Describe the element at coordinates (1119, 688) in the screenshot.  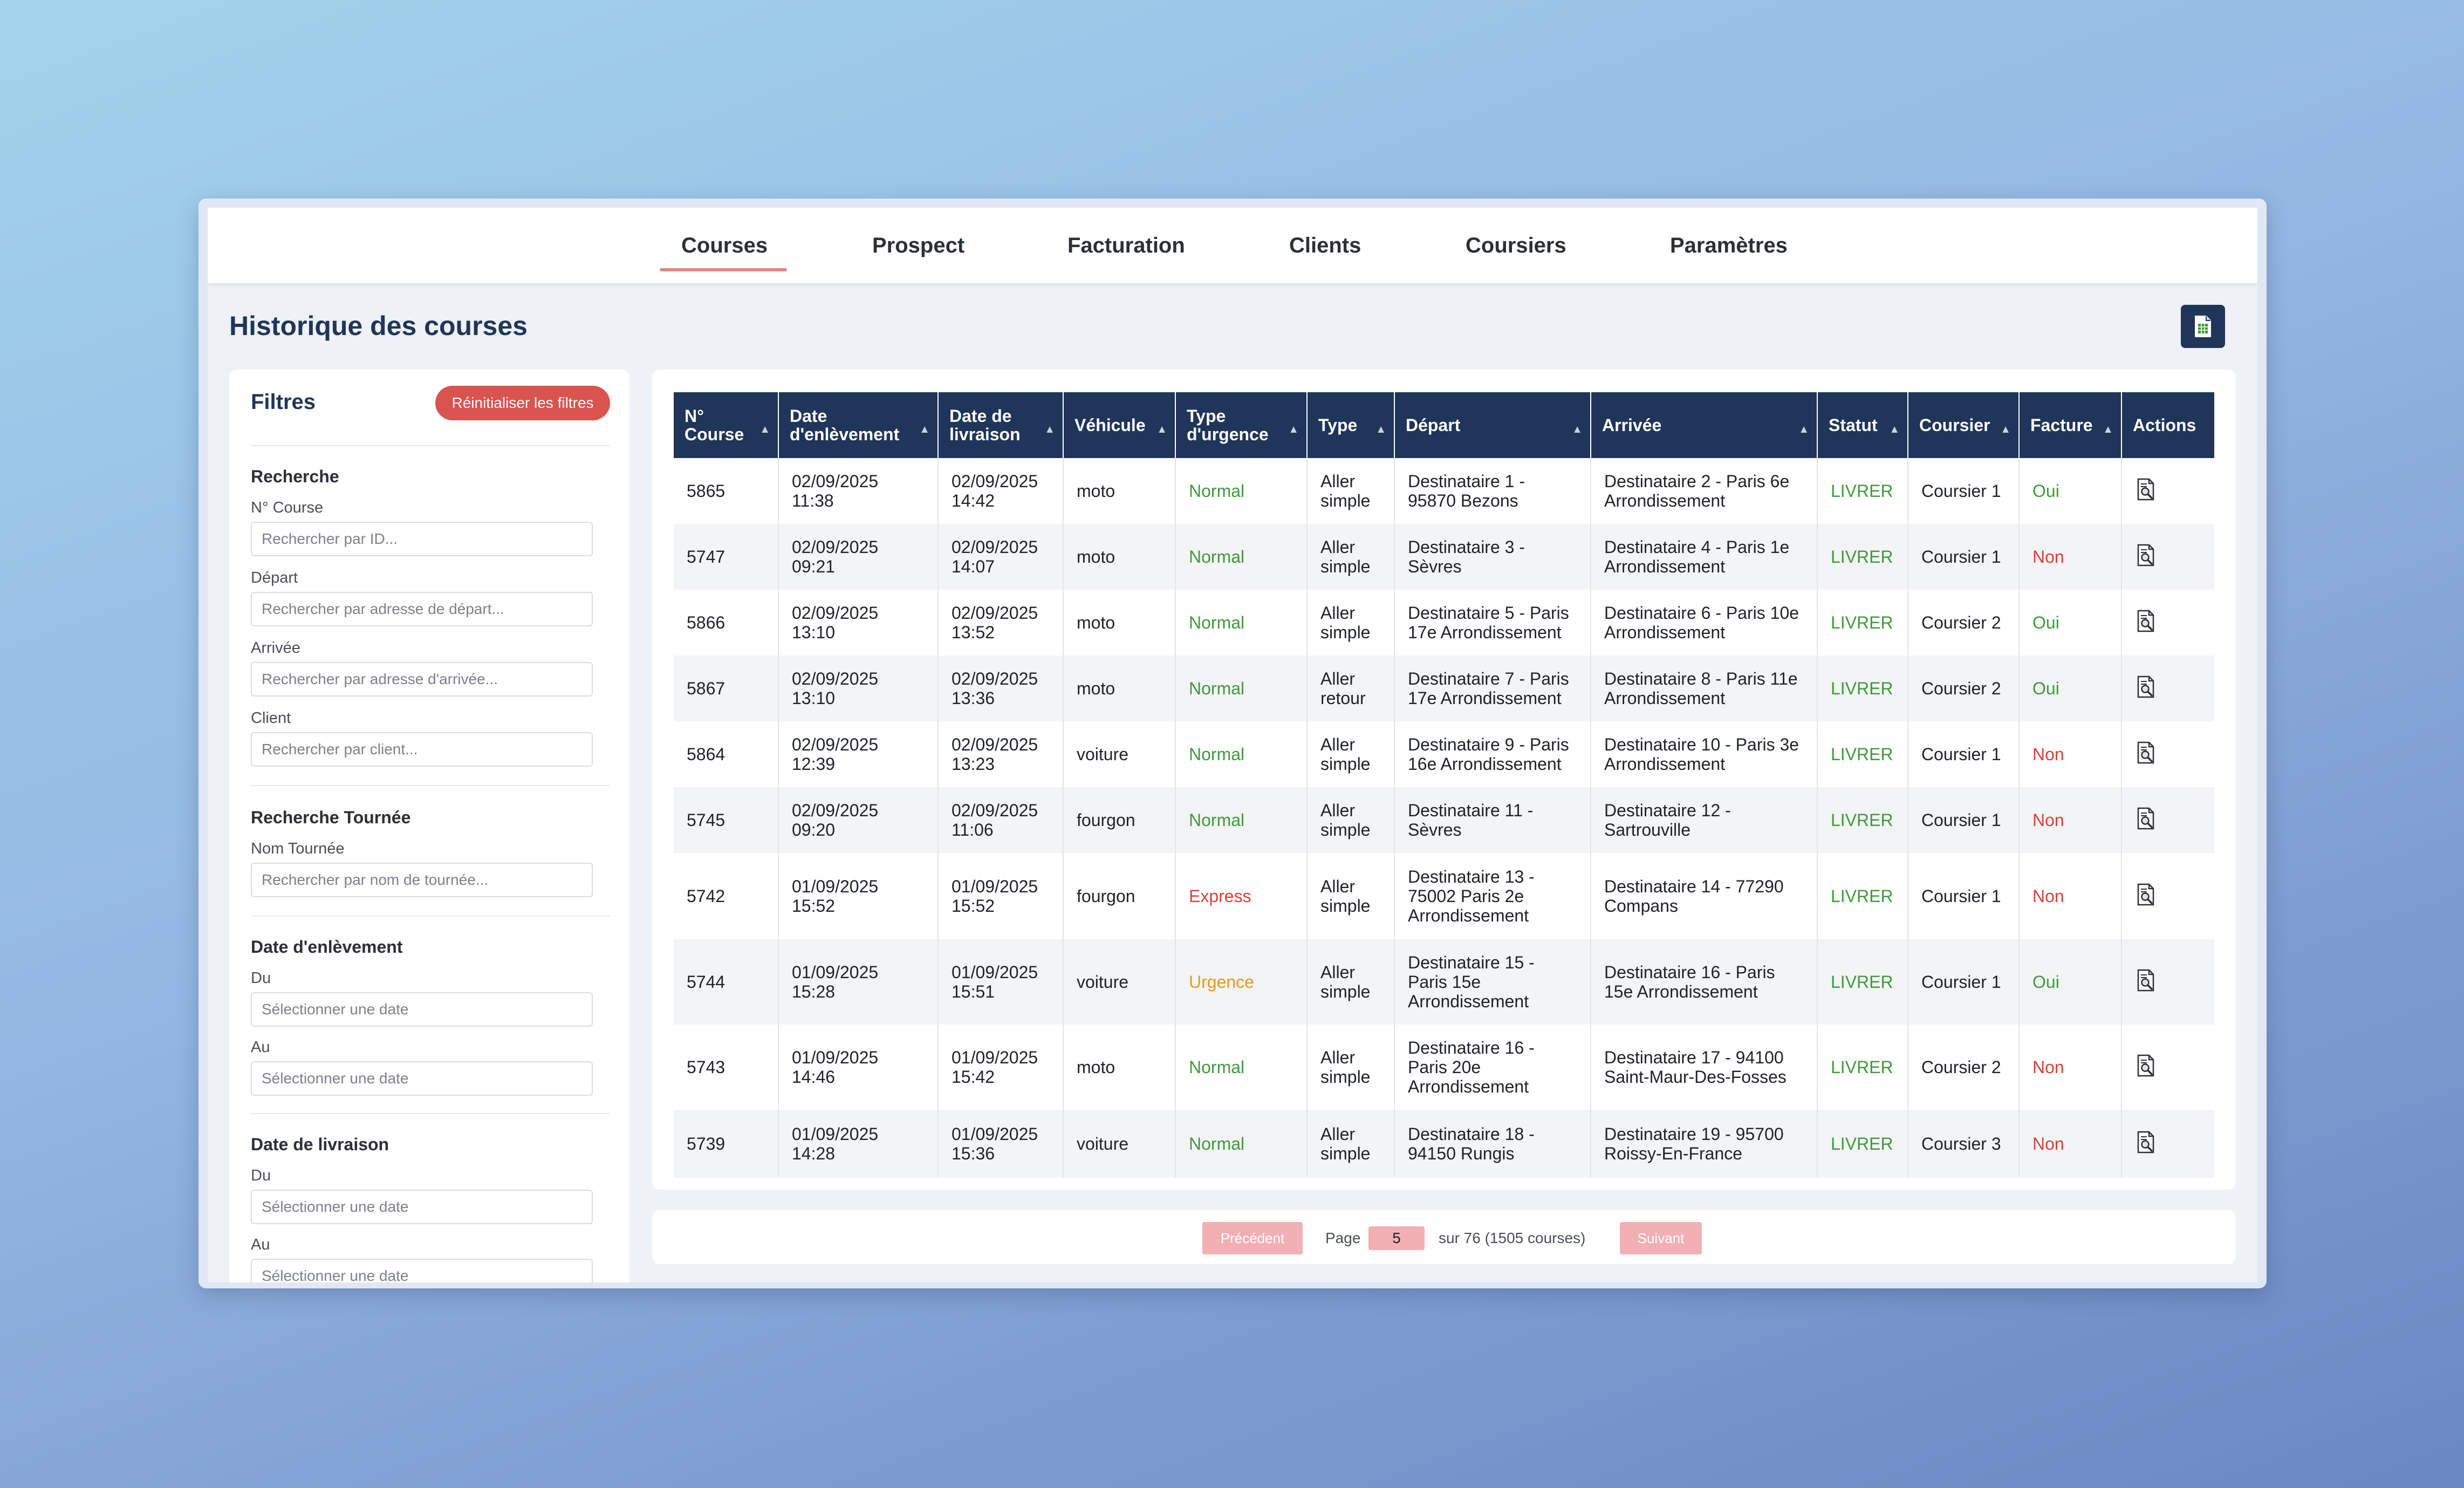
I see `vehicle-cell: moto` at that location.